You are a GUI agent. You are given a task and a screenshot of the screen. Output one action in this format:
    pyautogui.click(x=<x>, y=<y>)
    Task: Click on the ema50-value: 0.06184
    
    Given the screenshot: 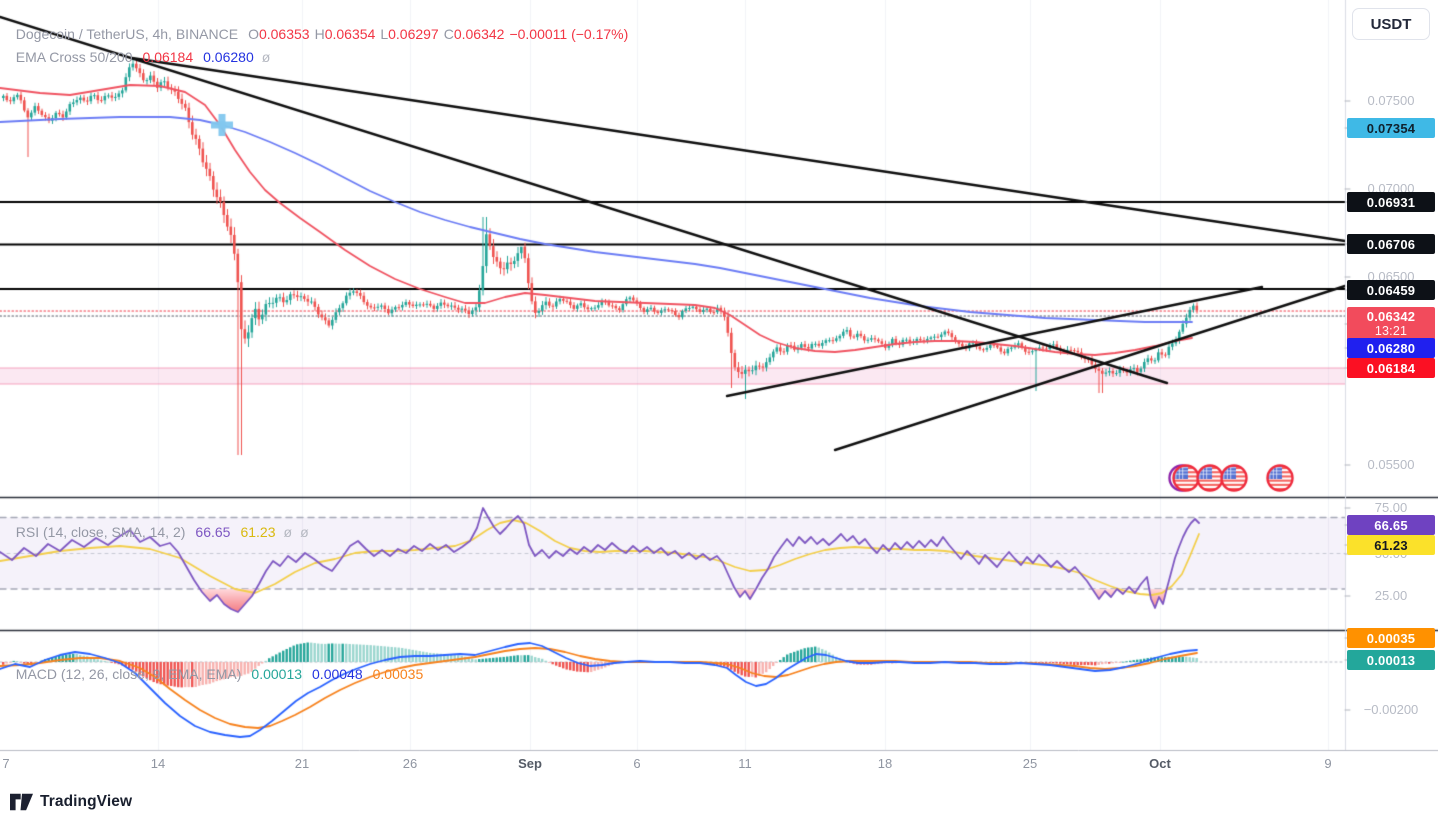 What is the action you would take?
    pyautogui.click(x=168, y=57)
    